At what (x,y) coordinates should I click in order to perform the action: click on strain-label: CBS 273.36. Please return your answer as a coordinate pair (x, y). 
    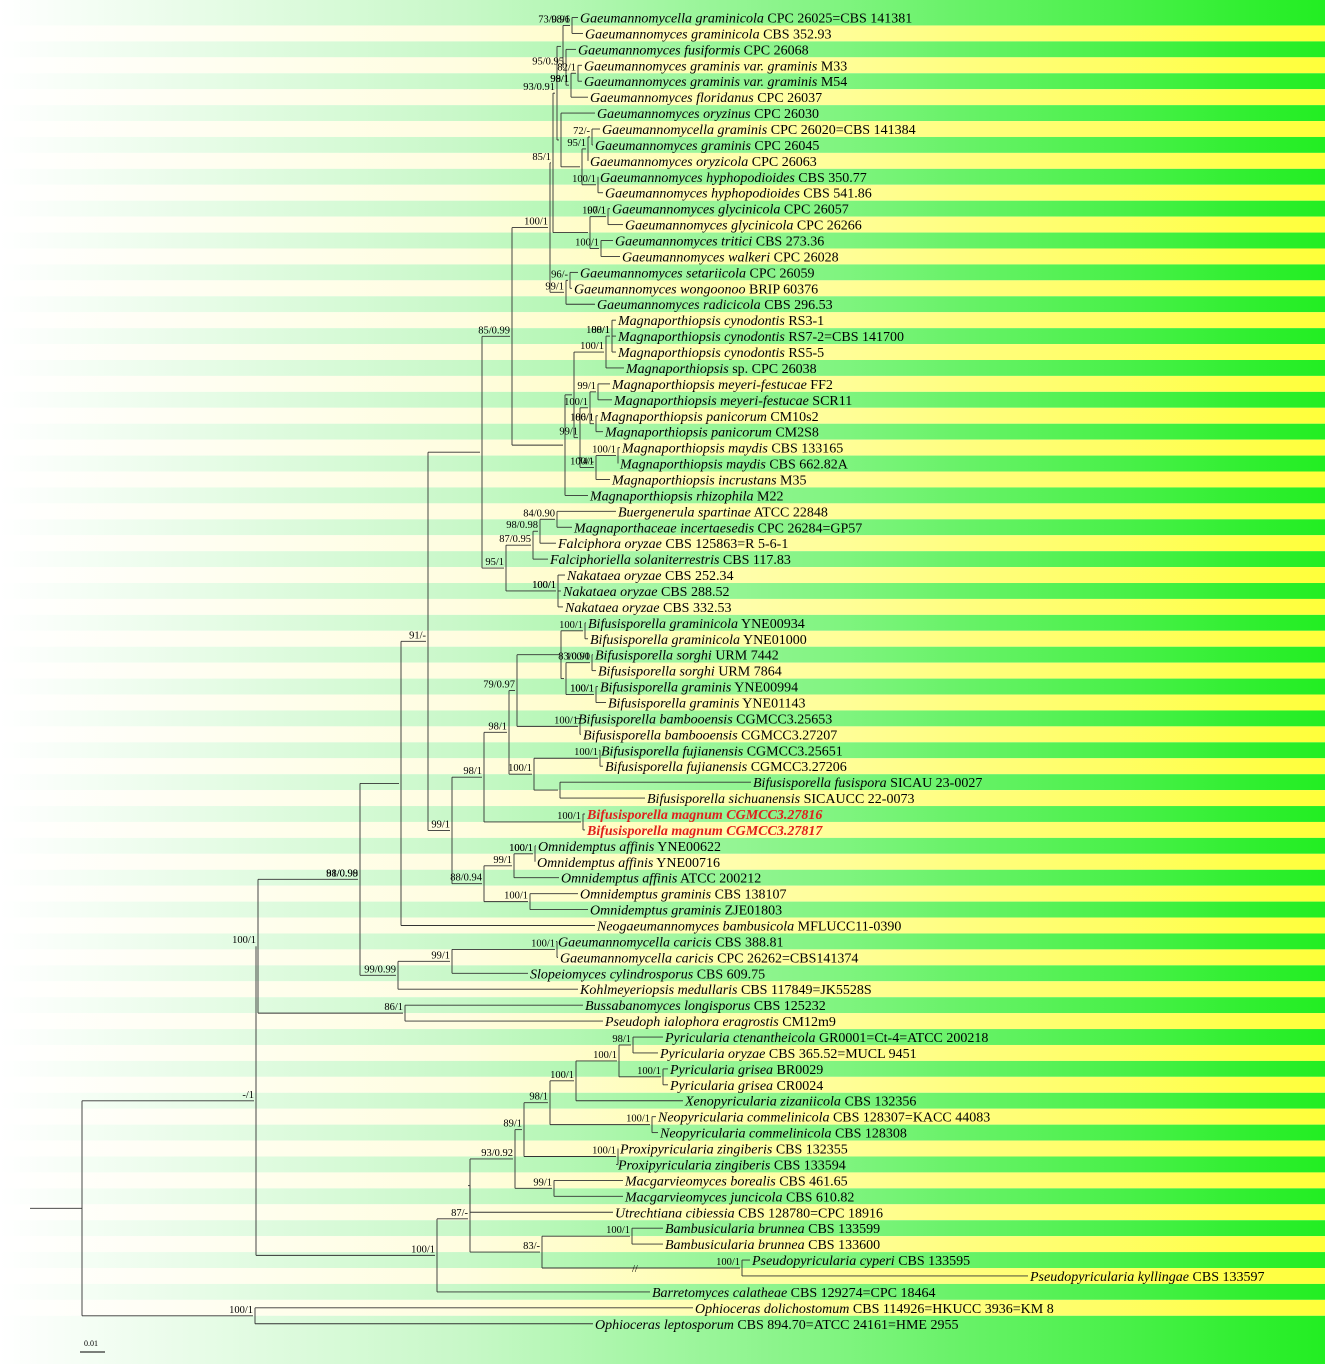
    Looking at the image, I should click on (788, 242).